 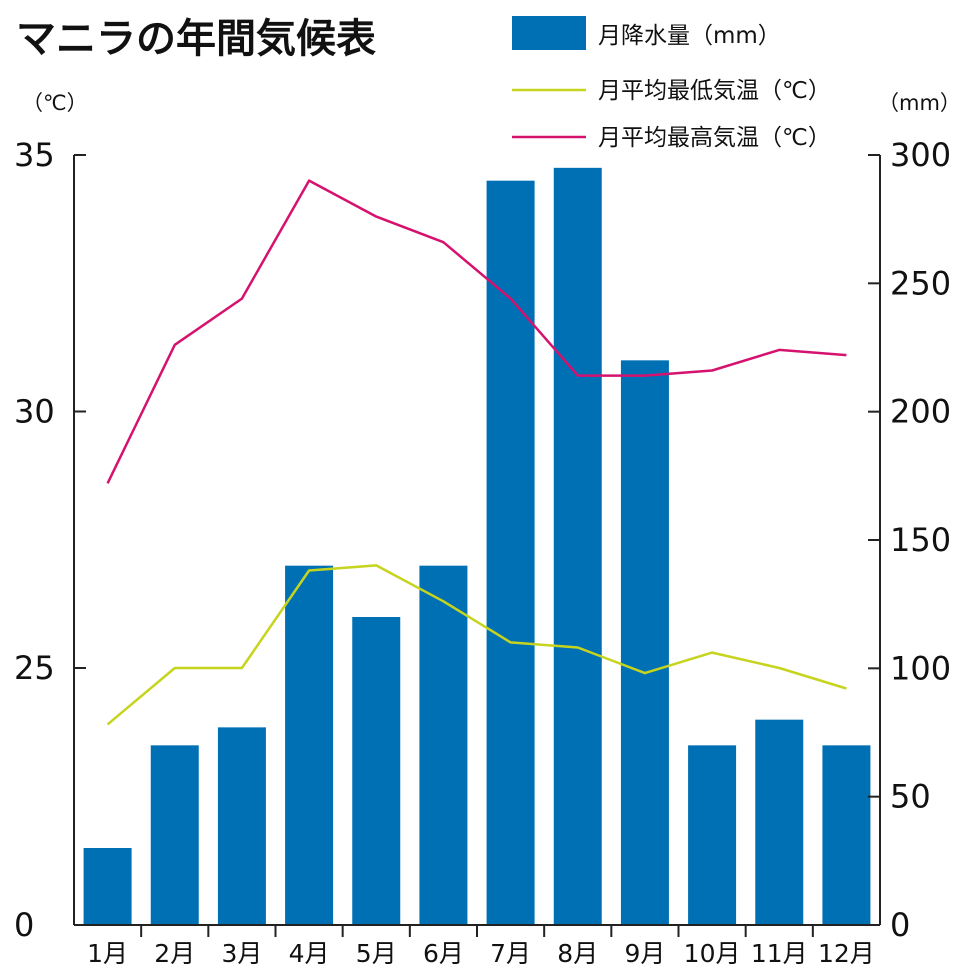 What do you see at coordinates (910, 797) in the screenshot?
I see `right-tick-label: 50` at bounding box center [910, 797].